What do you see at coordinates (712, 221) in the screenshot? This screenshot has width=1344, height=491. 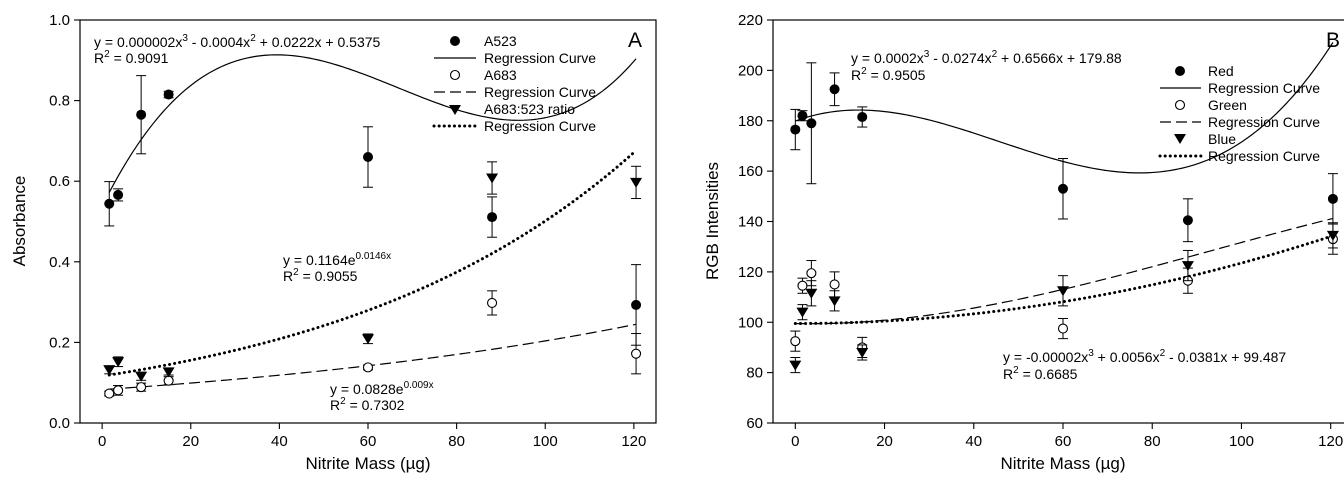 I see `y-axis-label-b: RGB Intensities` at bounding box center [712, 221].